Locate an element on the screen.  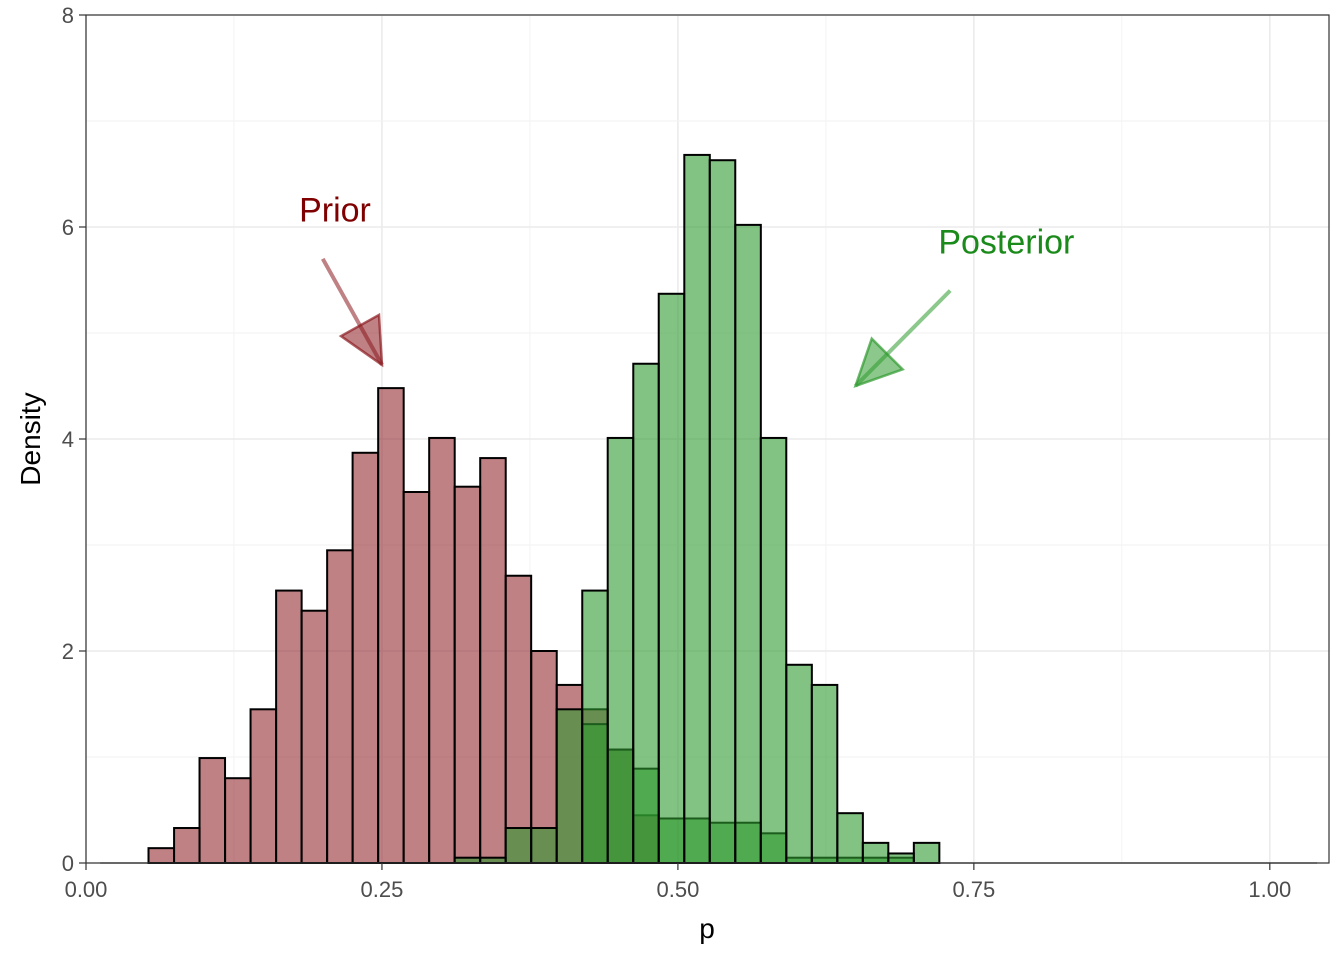
x-axis: 0.00 0.25 0.50 0.75 1.00 is located at coordinates (678, 882).